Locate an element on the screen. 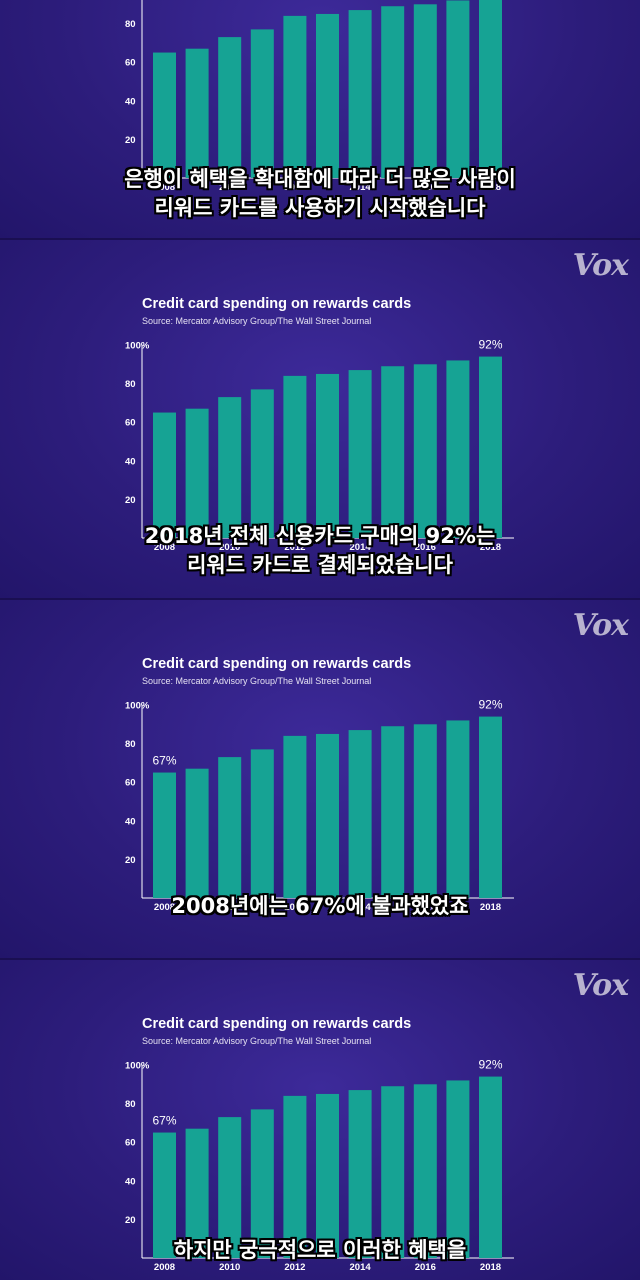  bar-chart: 100% 80 60 40 20 2008 2010 2012 2014 2016 2018 92% is located at coordinates (319, 445).